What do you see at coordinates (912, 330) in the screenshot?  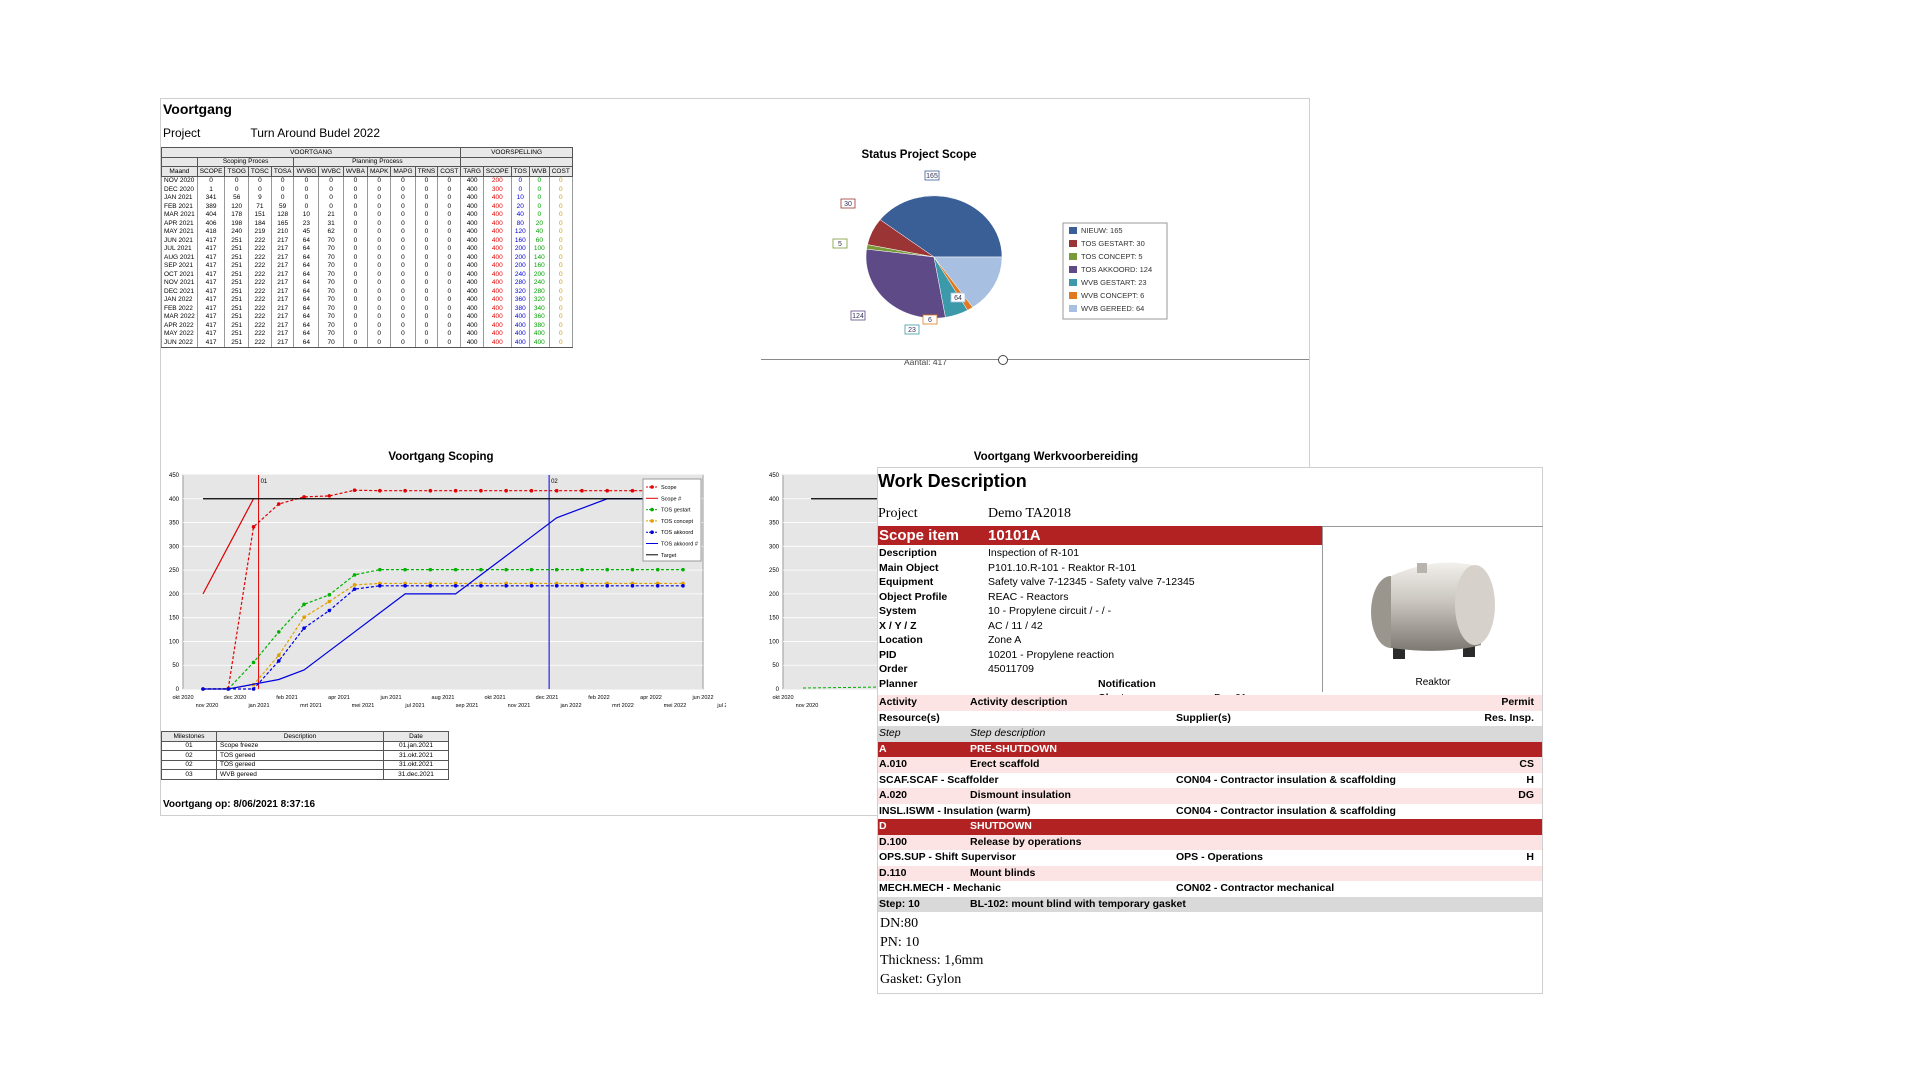 I see `pie-data-label: 23` at bounding box center [912, 330].